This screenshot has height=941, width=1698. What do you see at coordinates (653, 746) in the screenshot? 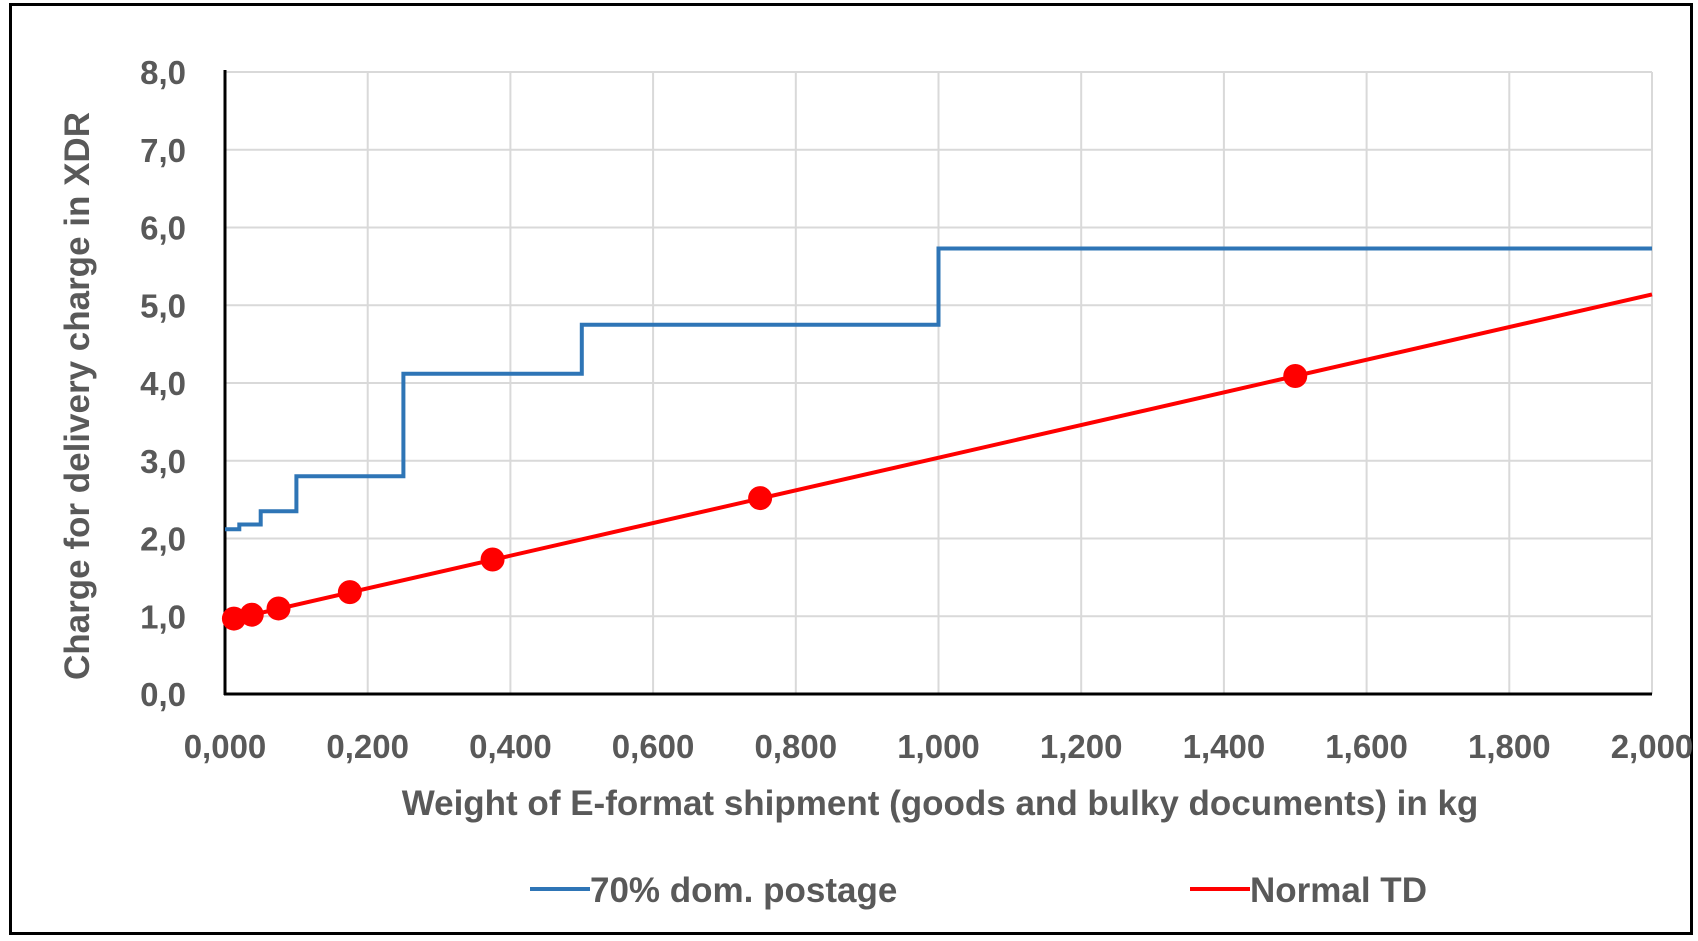
I see `x-tick-label: 0,600` at bounding box center [653, 746].